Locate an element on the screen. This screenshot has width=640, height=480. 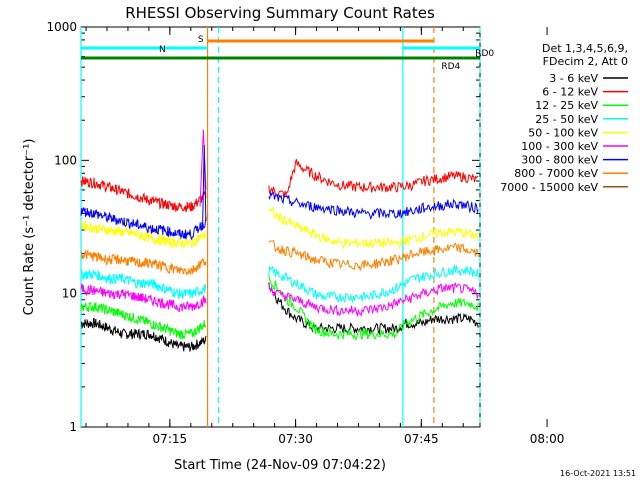
x-tick-label: 07:45 is located at coordinates (421, 439).